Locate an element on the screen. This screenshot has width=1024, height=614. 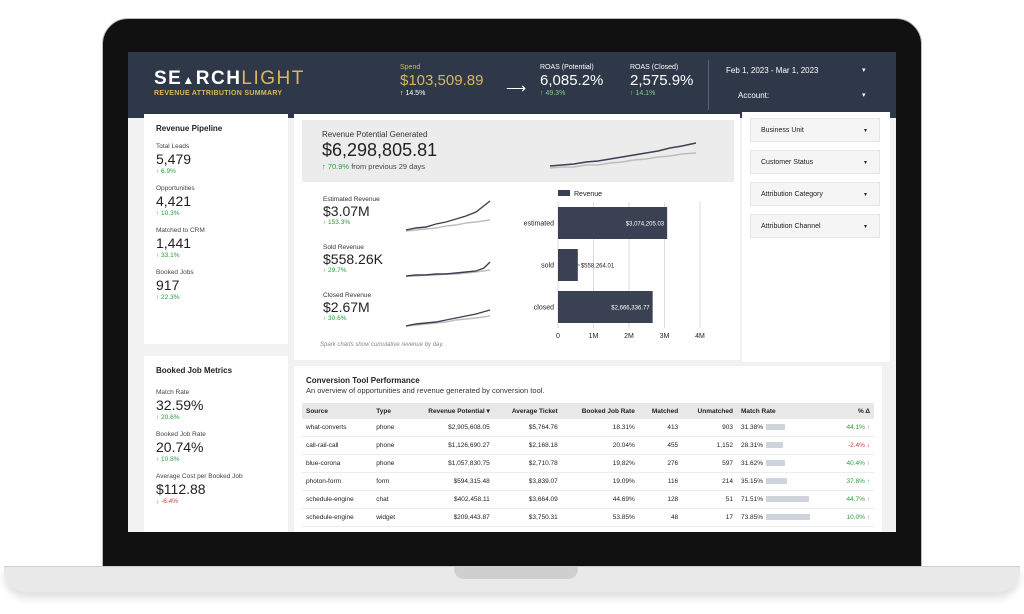
kpi-spend: Spend $103,509.89 ↑ 14.5% is located at coordinates (441, 80).